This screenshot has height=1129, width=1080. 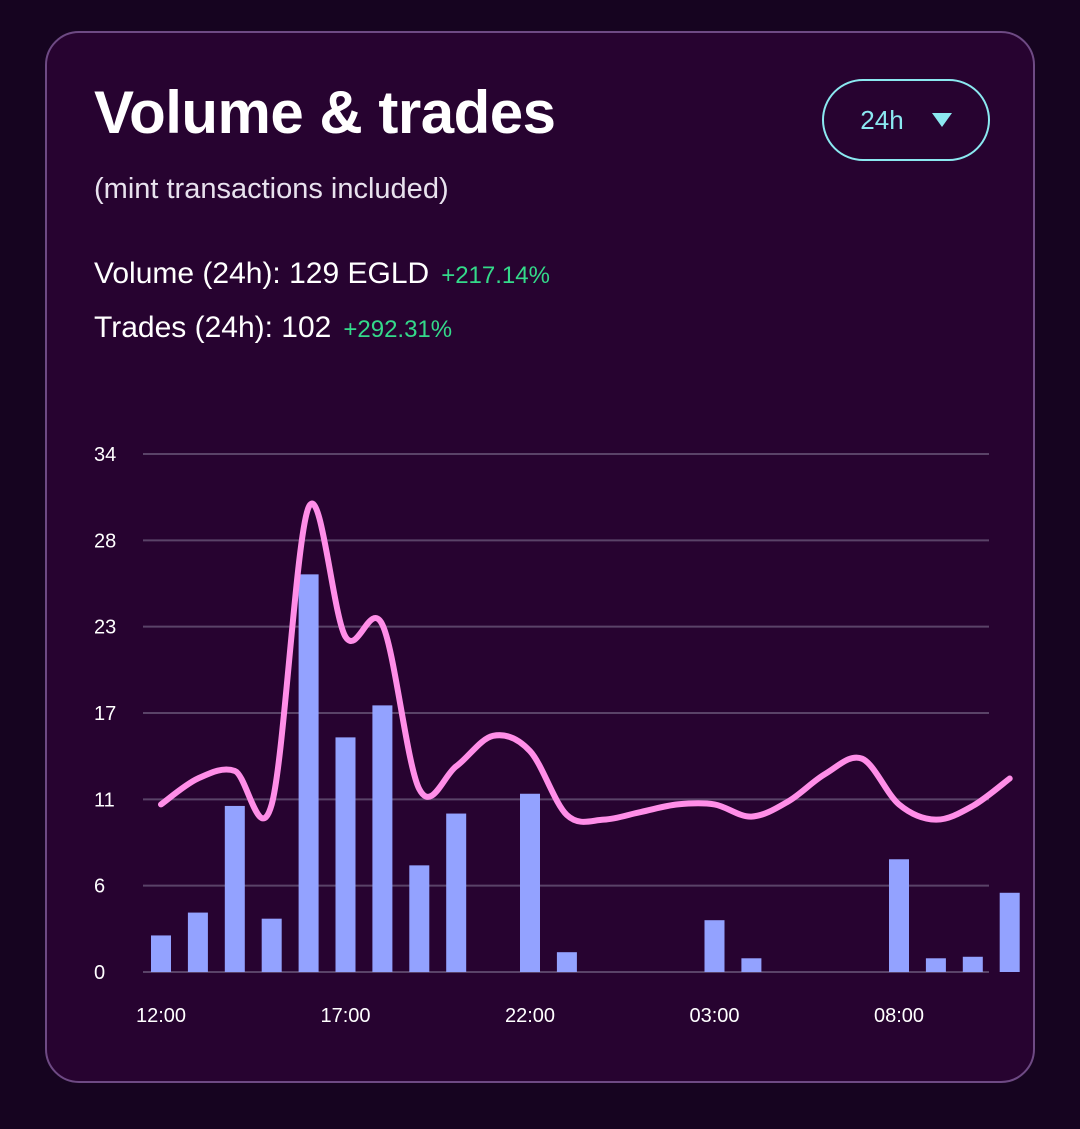 I want to click on y-tick-label: 11, so click(x=104, y=800).